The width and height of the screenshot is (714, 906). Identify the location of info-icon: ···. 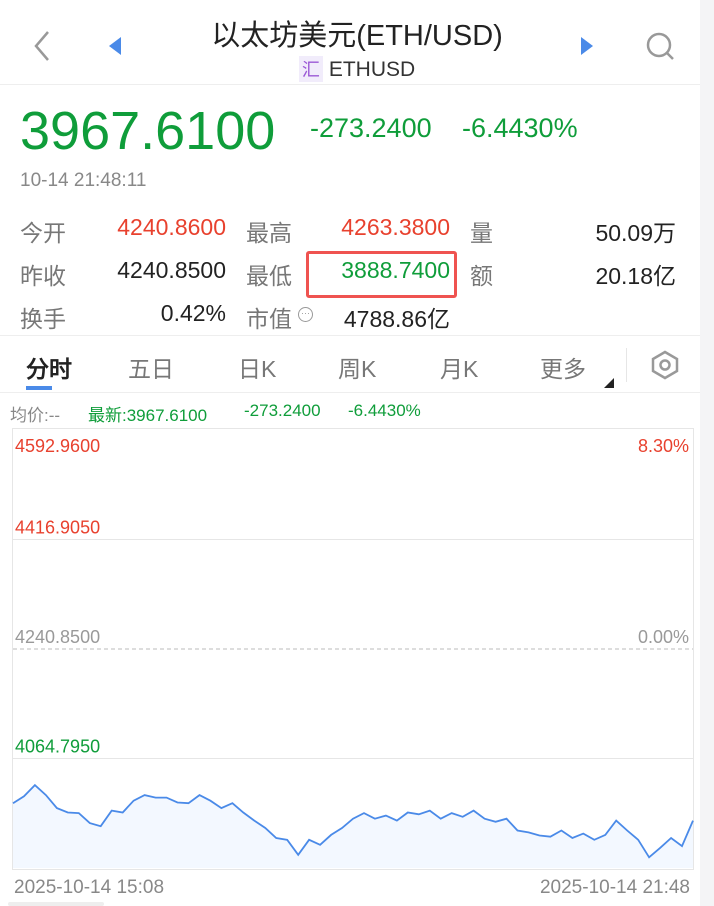
(305, 314).